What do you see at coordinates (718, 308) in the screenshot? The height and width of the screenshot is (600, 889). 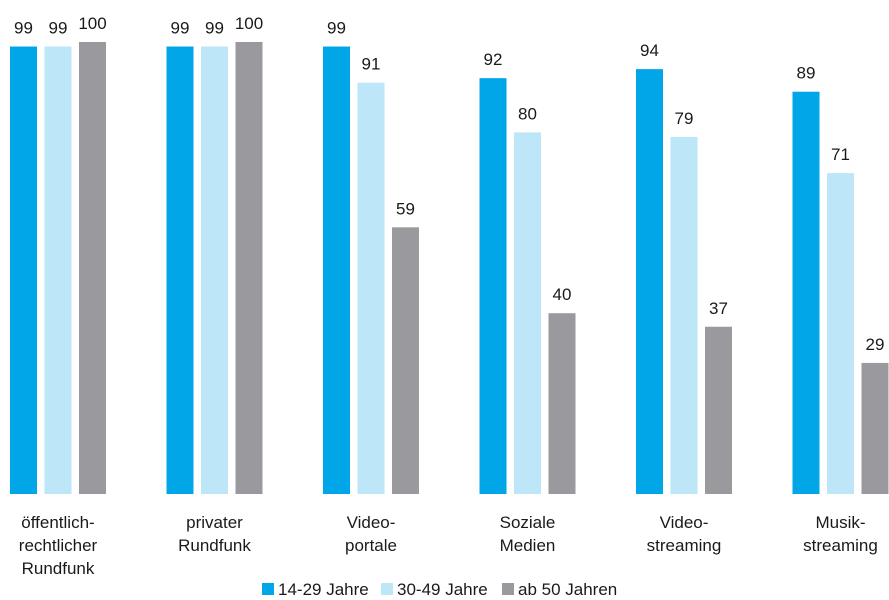 I see `data-label: 37` at bounding box center [718, 308].